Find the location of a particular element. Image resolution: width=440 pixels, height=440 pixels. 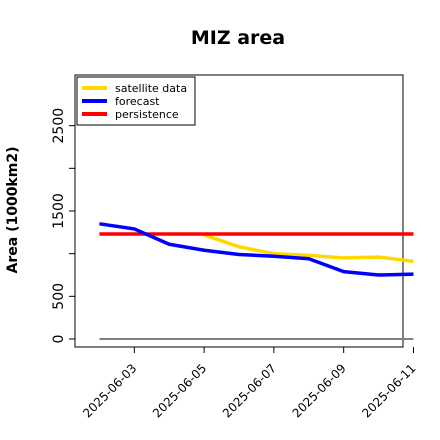

y-axis: 0 500 1500 2500 is located at coordinates (63, 226).